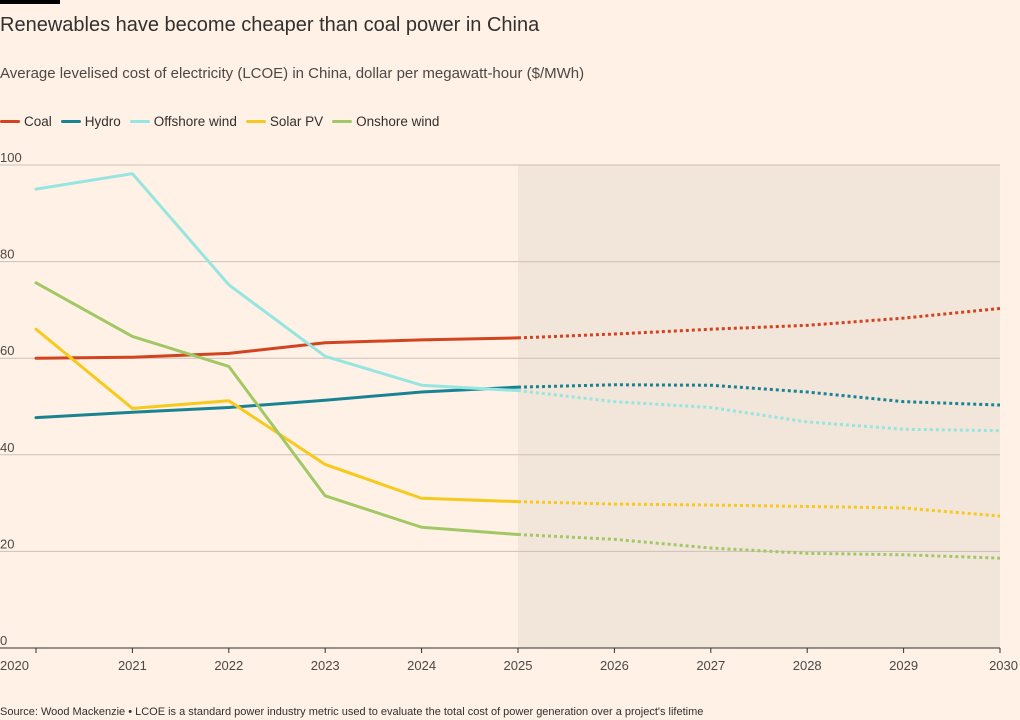  What do you see at coordinates (296, 121) in the screenshot?
I see `legend-label-solar-pv: Solar PV` at bounding box center [296, 121].